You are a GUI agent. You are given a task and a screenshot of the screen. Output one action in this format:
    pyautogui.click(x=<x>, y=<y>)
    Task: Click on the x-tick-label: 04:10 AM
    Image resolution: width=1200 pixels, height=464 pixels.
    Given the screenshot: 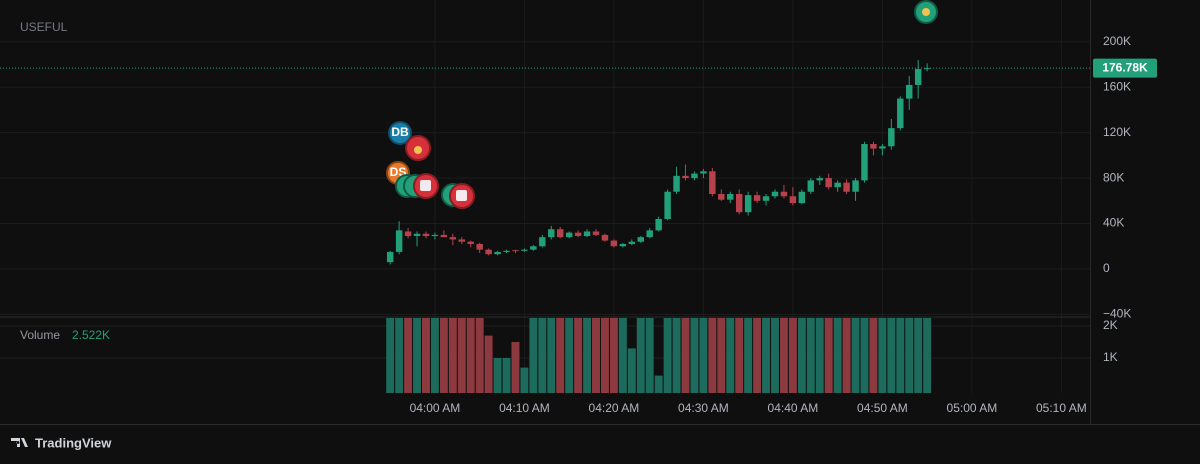 What is the action you would take?
    pyautogui.click(x=524, y=408)
    